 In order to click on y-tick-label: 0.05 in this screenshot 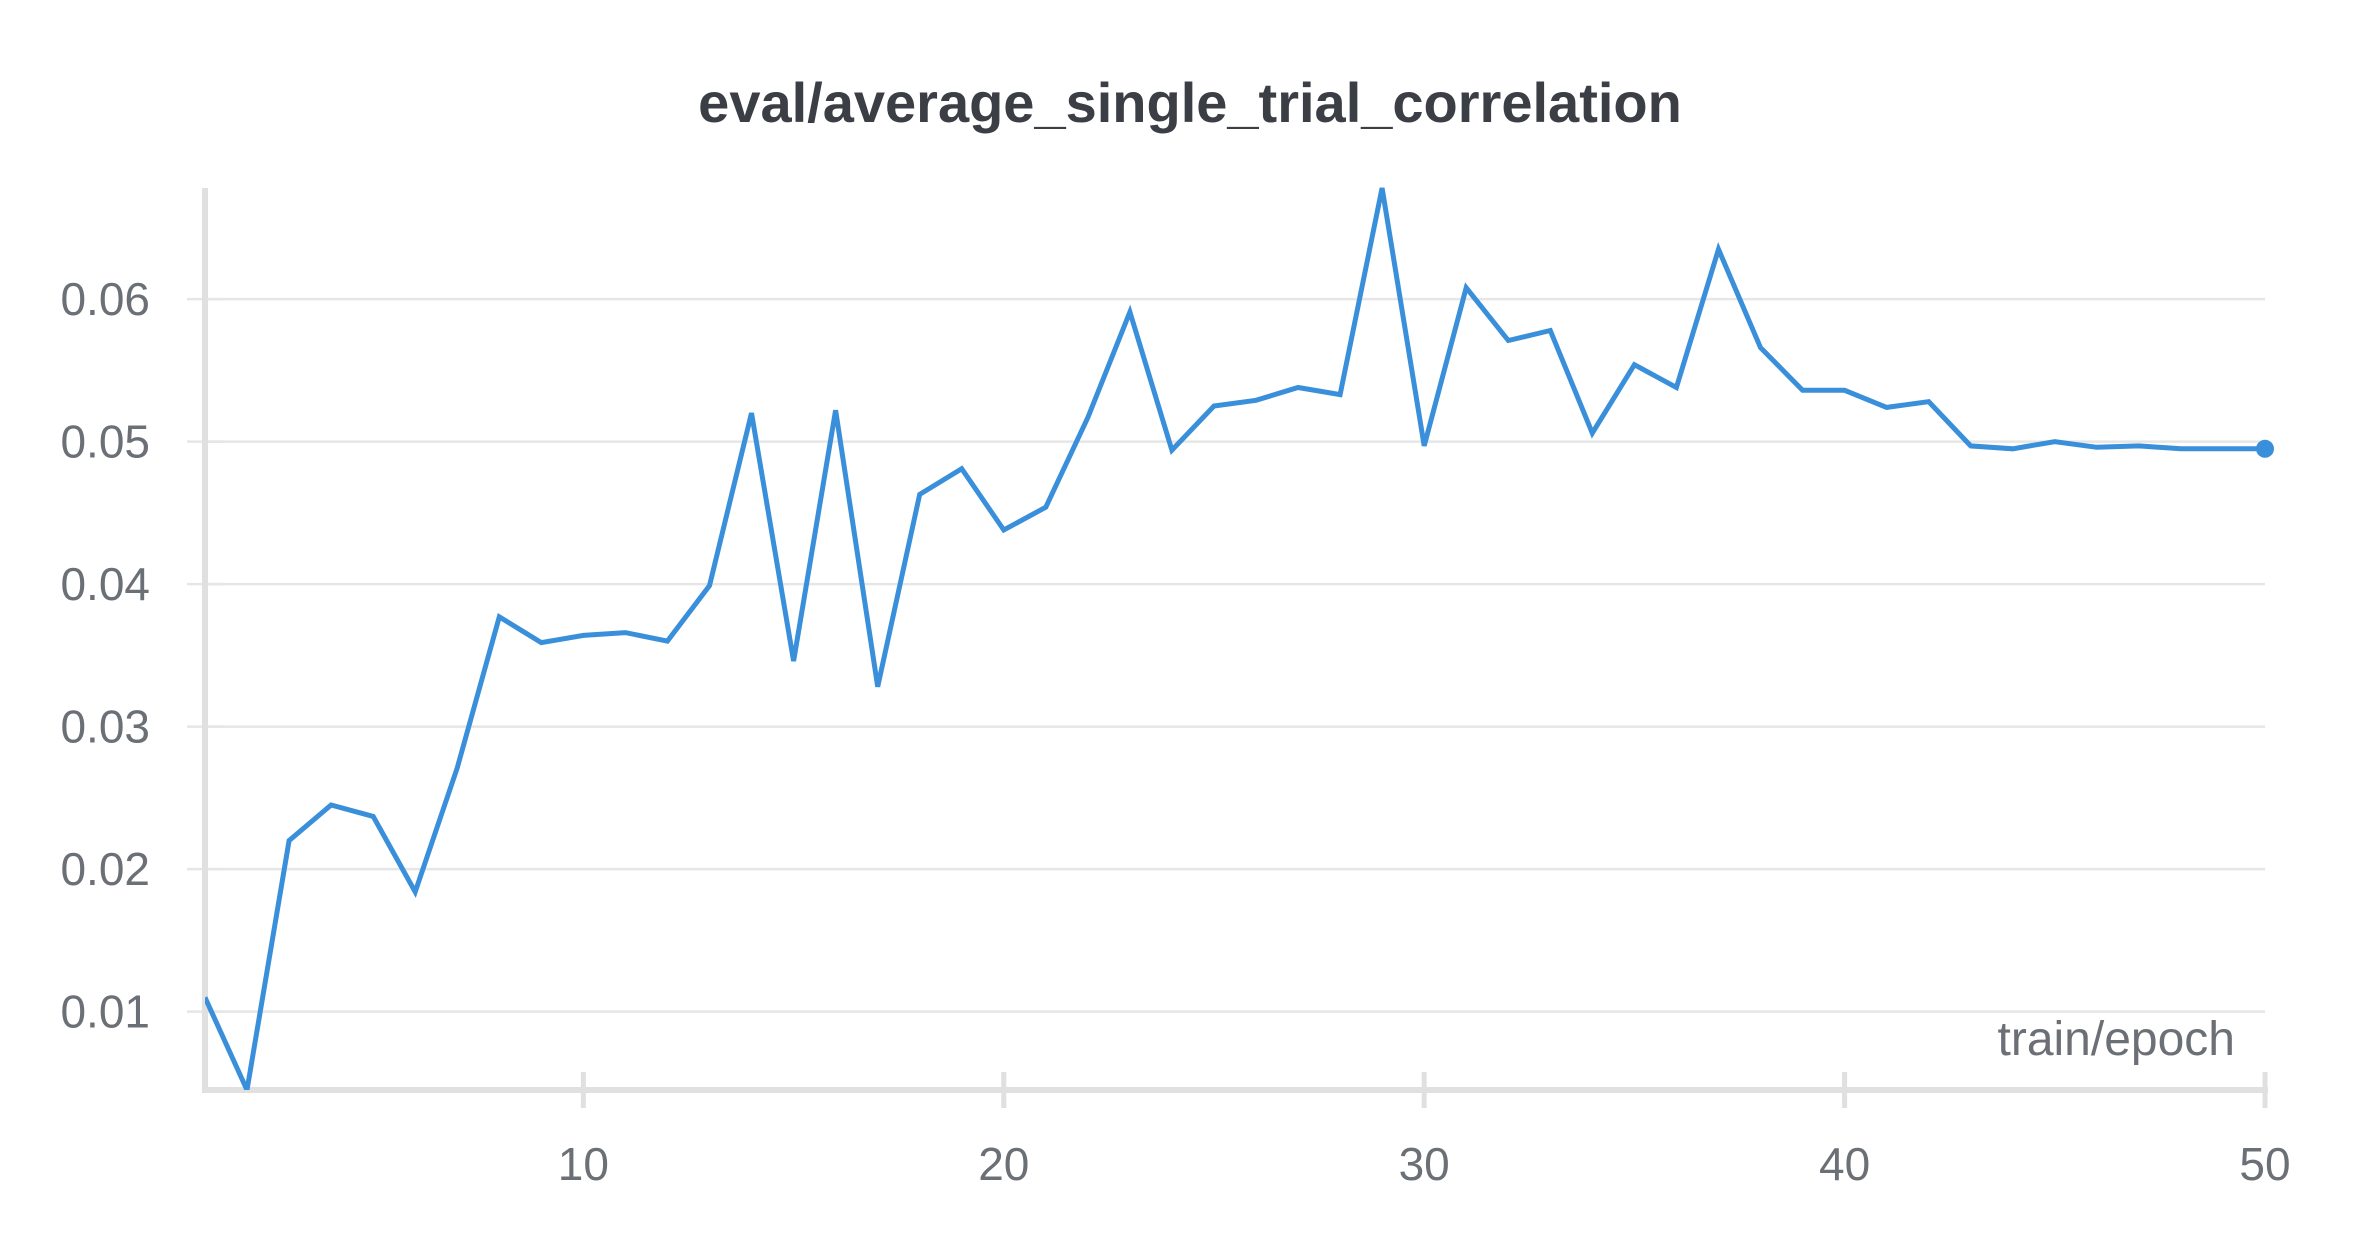, I will do `click(105, 442)`.